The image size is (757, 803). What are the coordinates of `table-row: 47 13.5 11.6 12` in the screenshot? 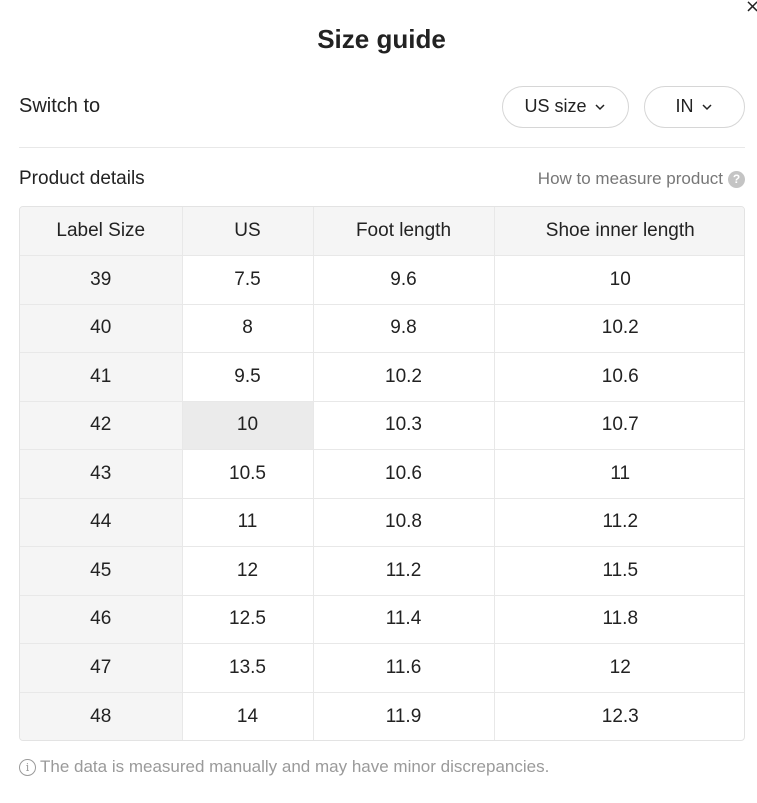 It's located at (382, 668).